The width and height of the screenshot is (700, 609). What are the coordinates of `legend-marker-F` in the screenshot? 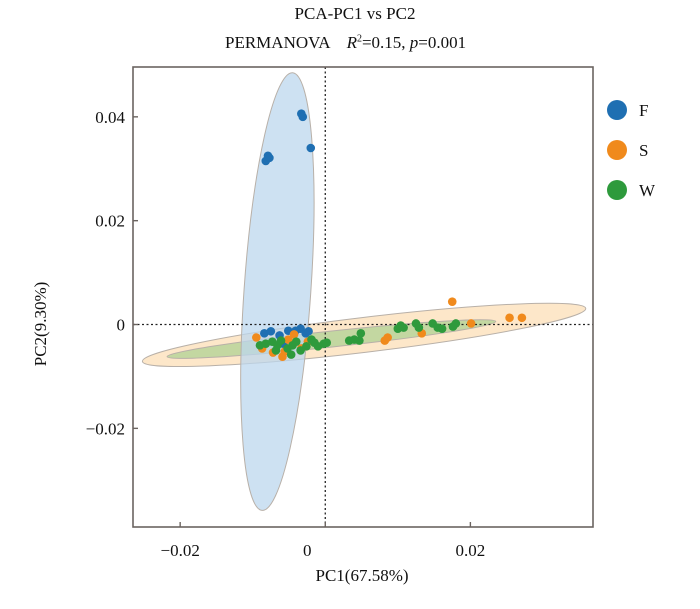 It's located at (617, 110).